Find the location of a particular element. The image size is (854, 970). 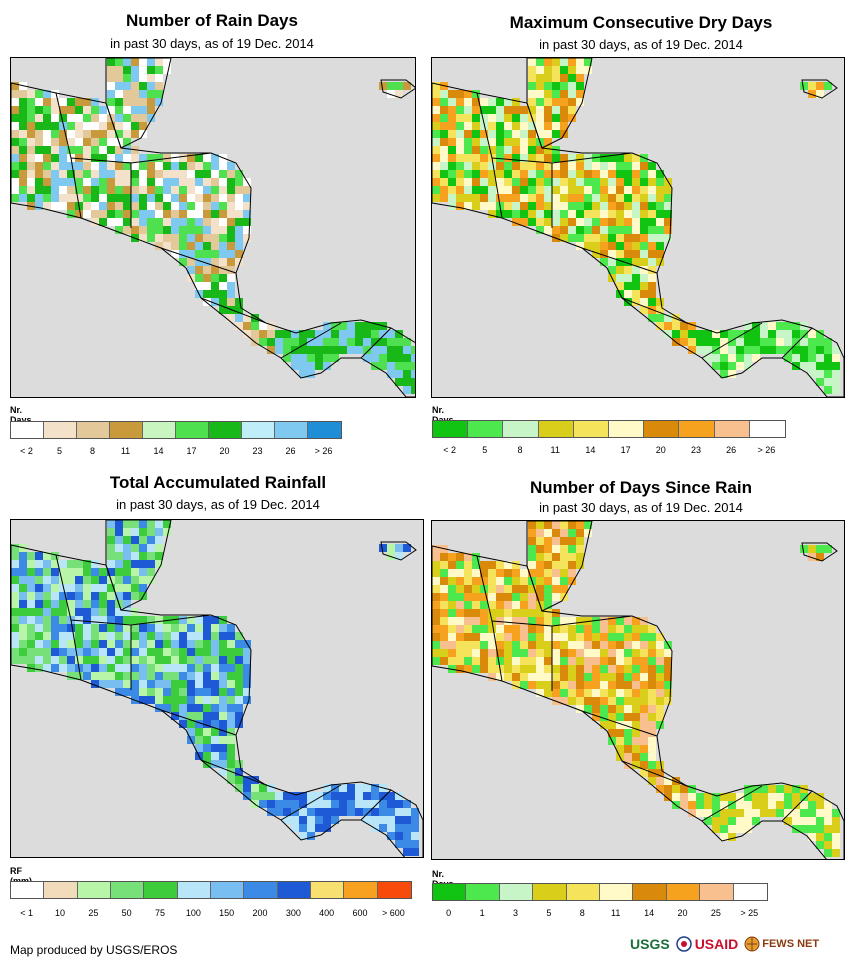

legend-tick-label: 3 is located at coordinates (515, 913).